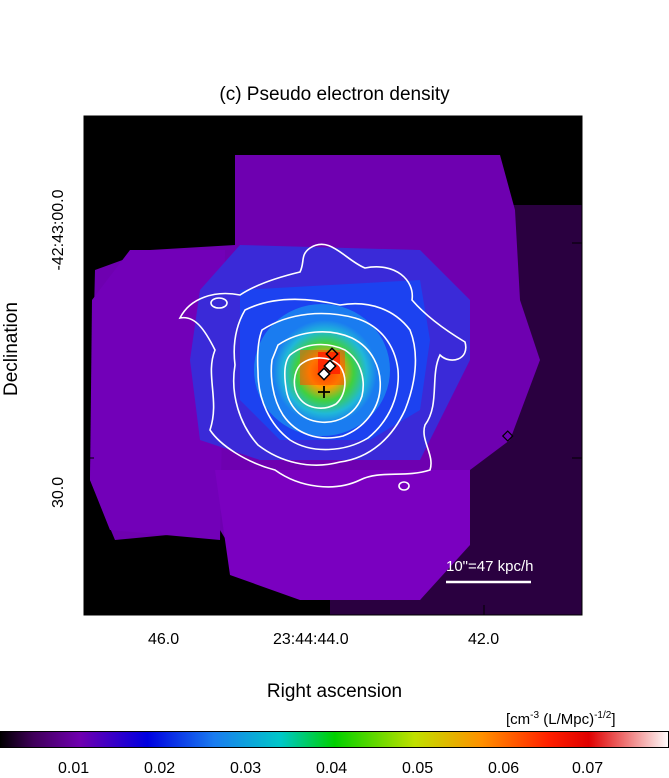 The width and height of the screenshot is (669, 778). I want to click on colorbar-tick-label: 0.01, so click(74, 768).